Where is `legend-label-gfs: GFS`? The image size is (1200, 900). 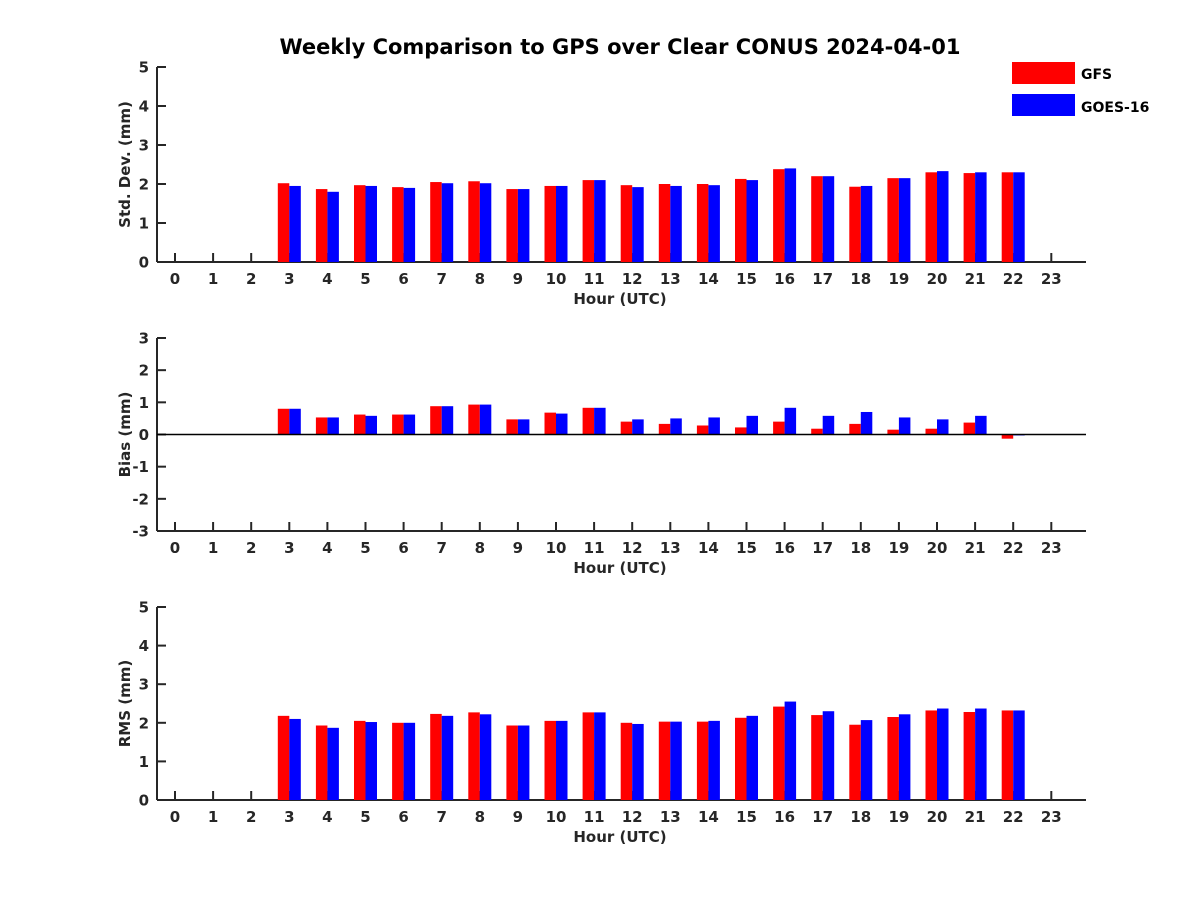
legend-label-gfs: GFS is located at coordinates (1096, 75).